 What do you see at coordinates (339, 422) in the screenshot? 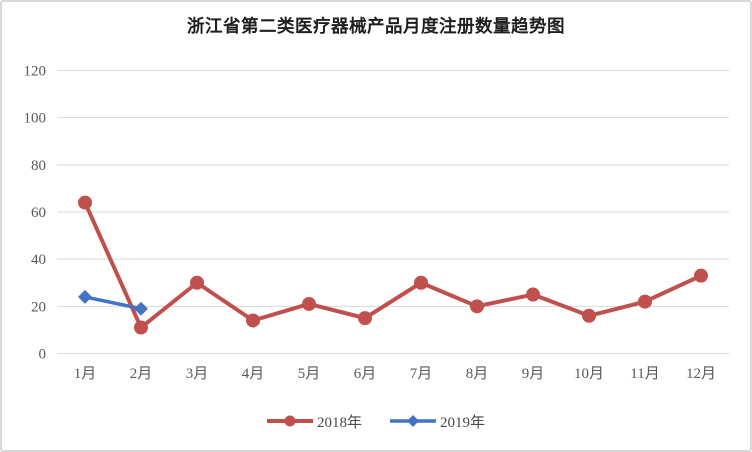
I see `legend-label: 2018年` at bounding box center [339, 422].